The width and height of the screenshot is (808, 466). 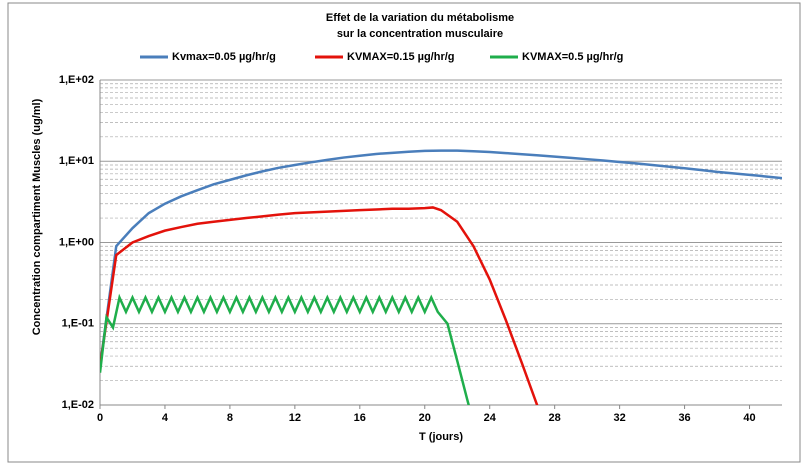 I want to click on legend-label: KVMAX=0.5 µg/hr/g, so click(x=572, y=57).